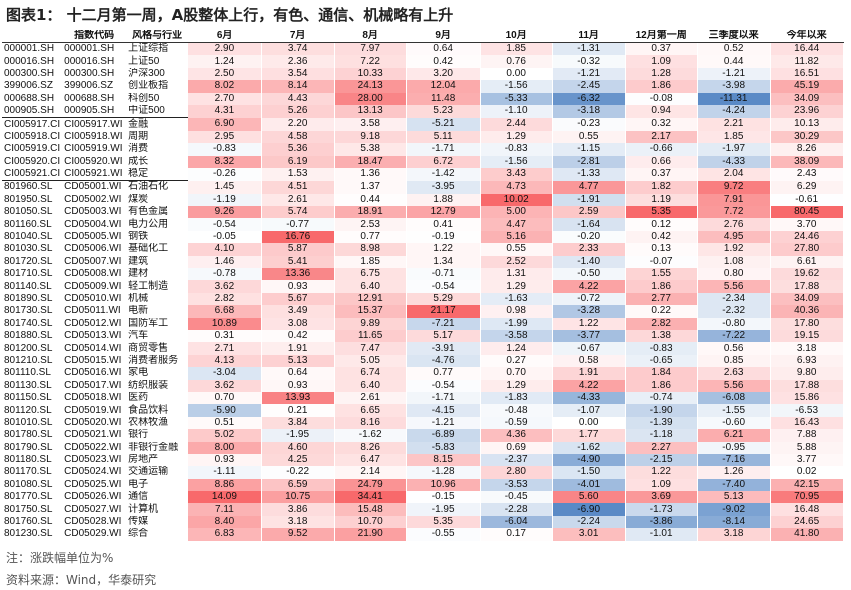  What do you see at coordinates (807, 398) in the screenshot?
I see `value-cell: 15.86` at bounding box center [807, 398].